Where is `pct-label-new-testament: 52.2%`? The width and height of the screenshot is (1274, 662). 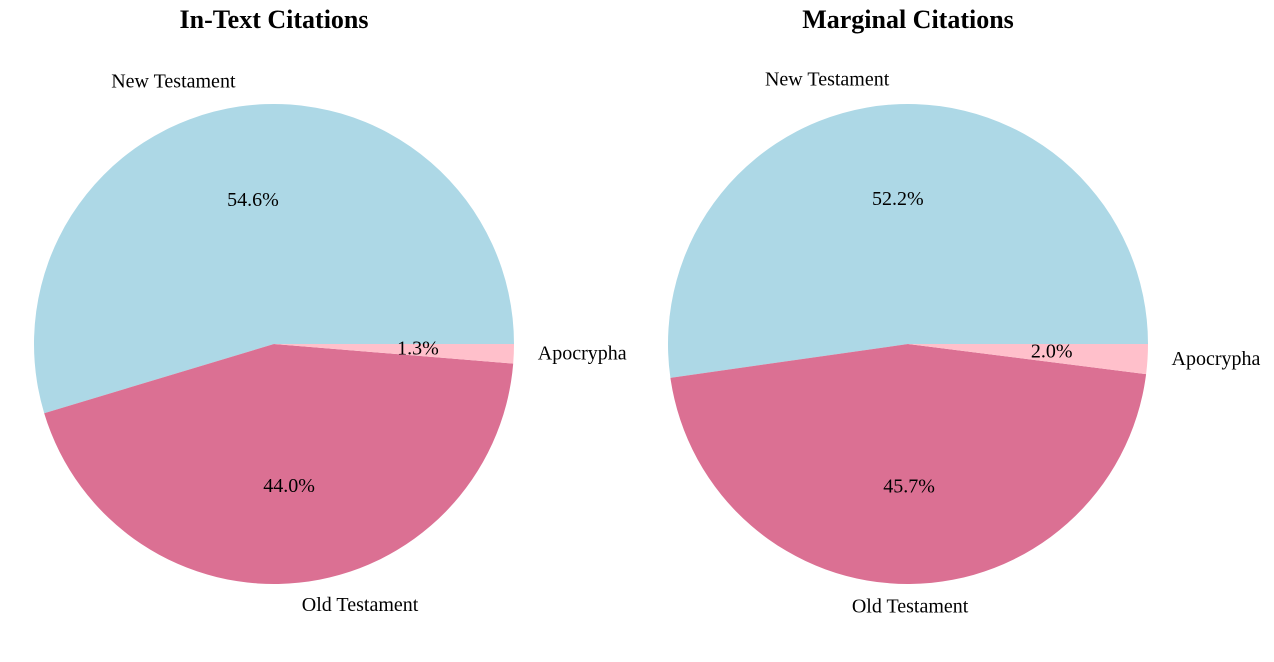 pct-label-new-testament: 52.2% is located at coordinates (898, 199).